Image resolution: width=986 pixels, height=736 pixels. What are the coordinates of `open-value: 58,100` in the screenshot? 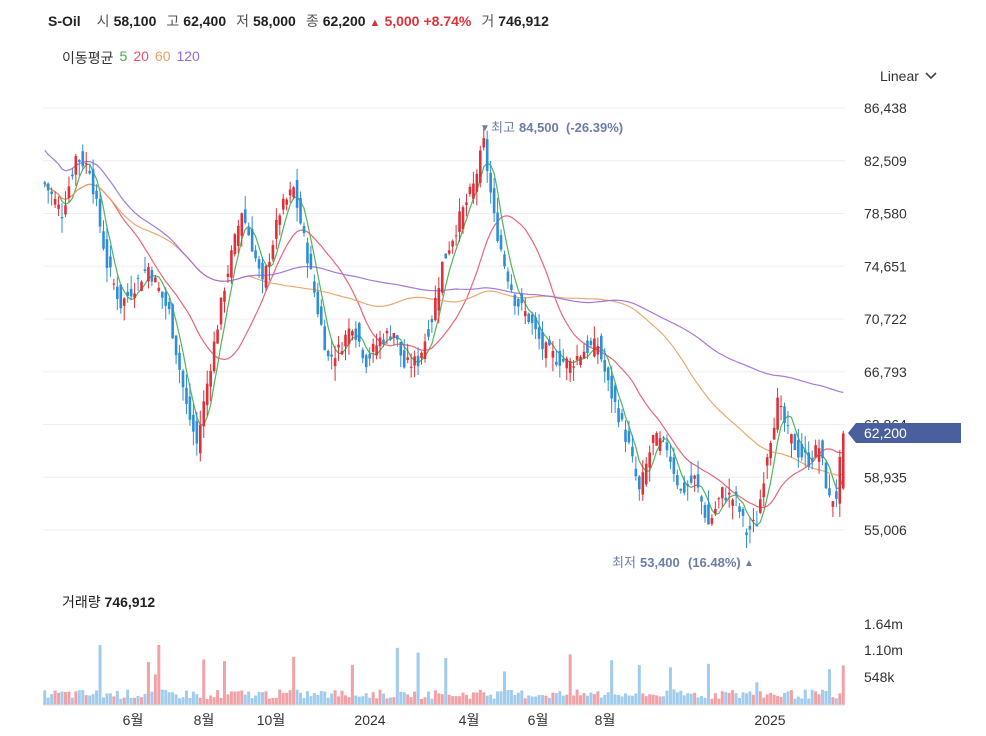 It's located at (135, 21).